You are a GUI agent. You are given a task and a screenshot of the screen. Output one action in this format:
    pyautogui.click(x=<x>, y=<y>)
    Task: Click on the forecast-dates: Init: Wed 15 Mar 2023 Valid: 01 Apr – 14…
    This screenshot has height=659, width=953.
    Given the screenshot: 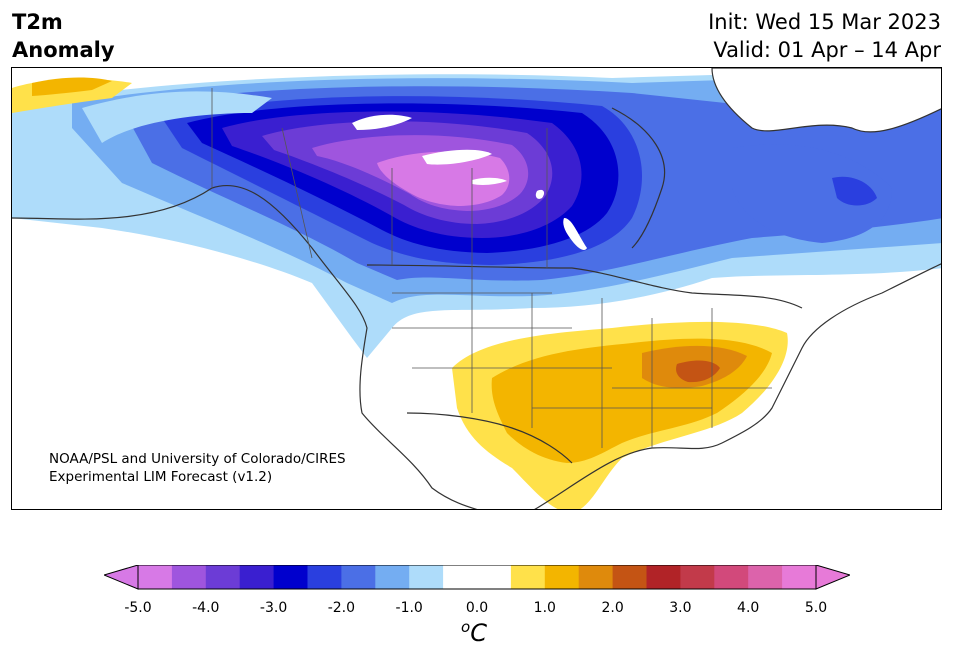 What is the action you would take?
    pyautogui.click(x=824, y=36)
    